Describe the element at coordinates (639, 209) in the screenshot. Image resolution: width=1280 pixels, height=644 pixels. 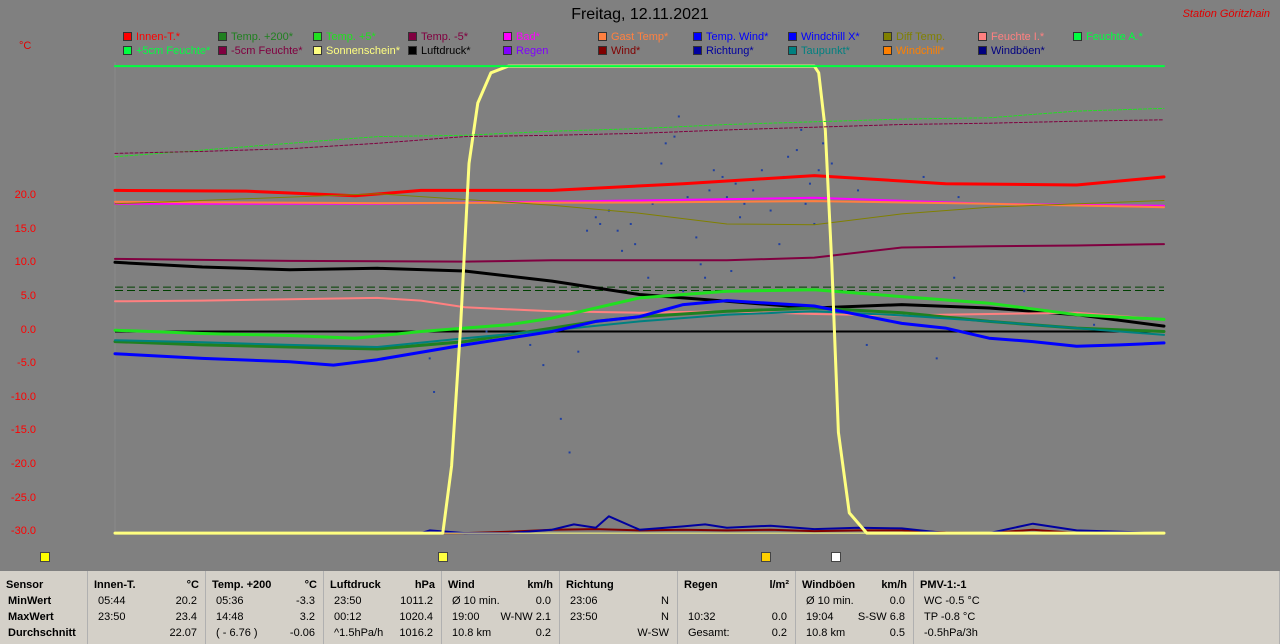
I see `series-line-diff-temp-` at that location.